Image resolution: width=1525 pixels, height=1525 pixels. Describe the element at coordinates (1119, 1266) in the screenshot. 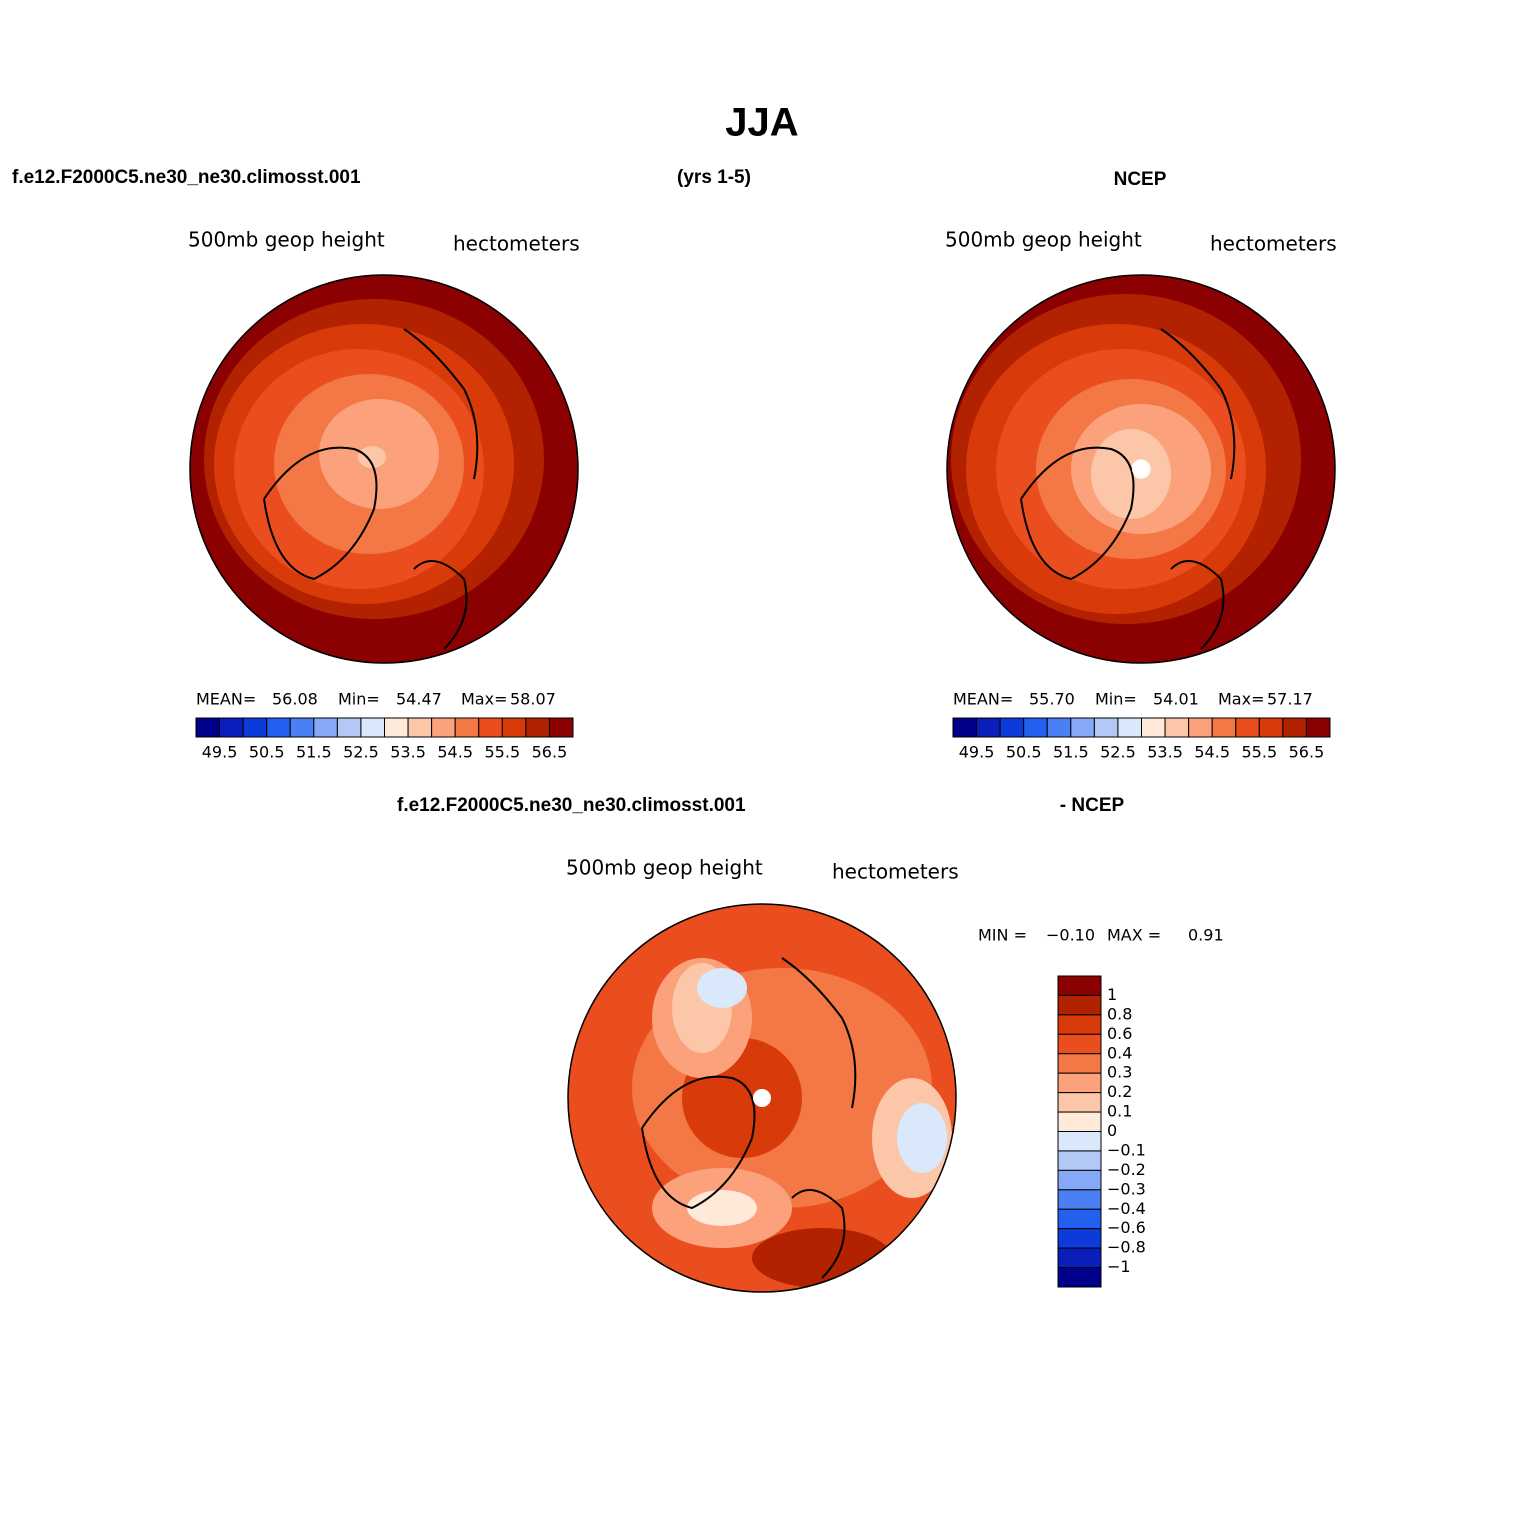

I see `colorbar-label: −1` at that location.